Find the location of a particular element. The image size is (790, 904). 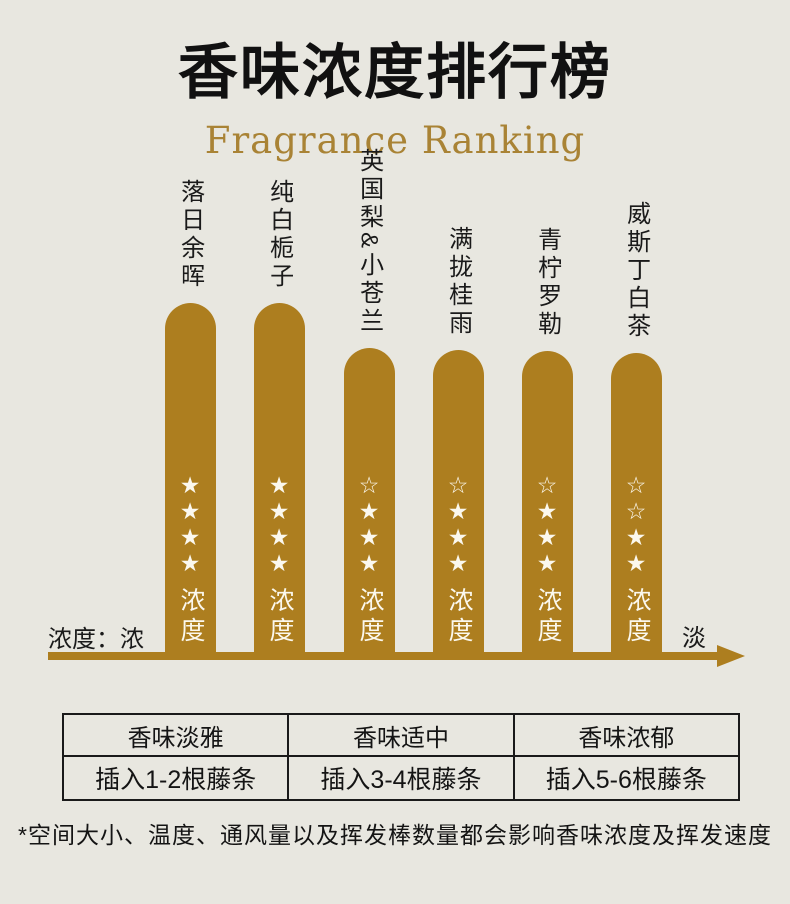

bar-label-4: 满拢桂雨 is located at coordinates (458, 282).